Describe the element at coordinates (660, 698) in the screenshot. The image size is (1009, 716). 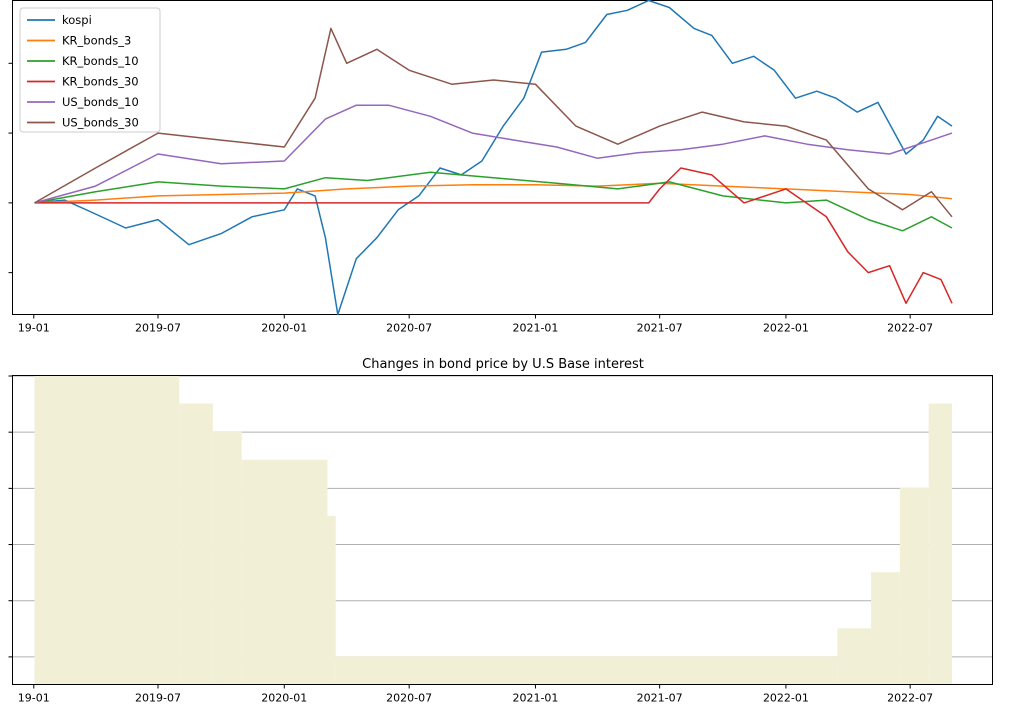
I see `bottom-x-tick-label: 2021-07` at that location.